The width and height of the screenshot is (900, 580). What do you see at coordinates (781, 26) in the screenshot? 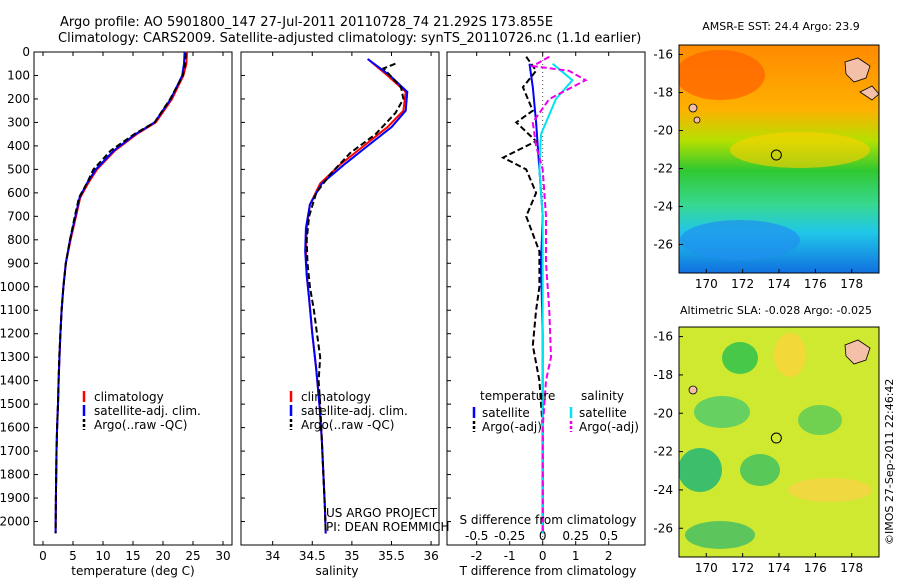
I see `sst-map-title: AMSR-E SST: 24.4 Argo: 23.9` at bounding box center [781, 26].